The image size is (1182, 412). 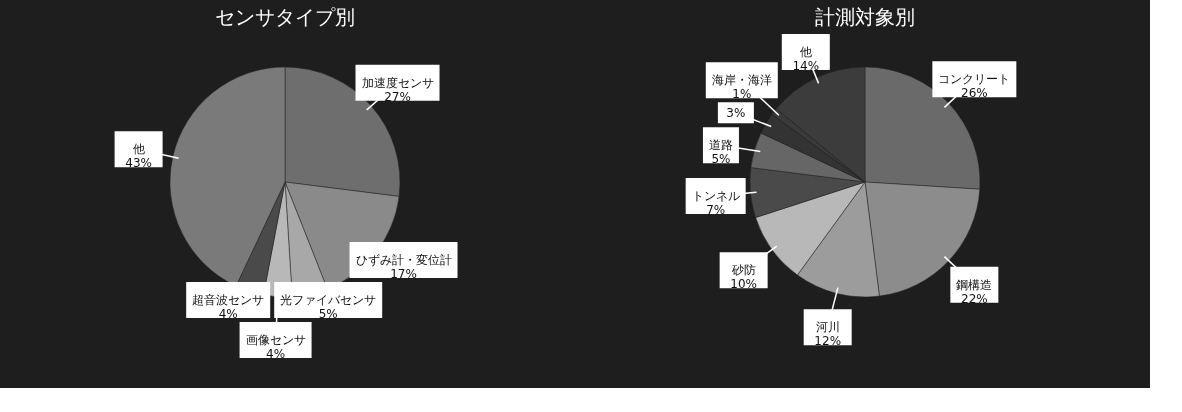 What do you see at coordinates (827, 327) in the screenshot?
I see `slice-label: 河川` at bounding box center [827, 327].